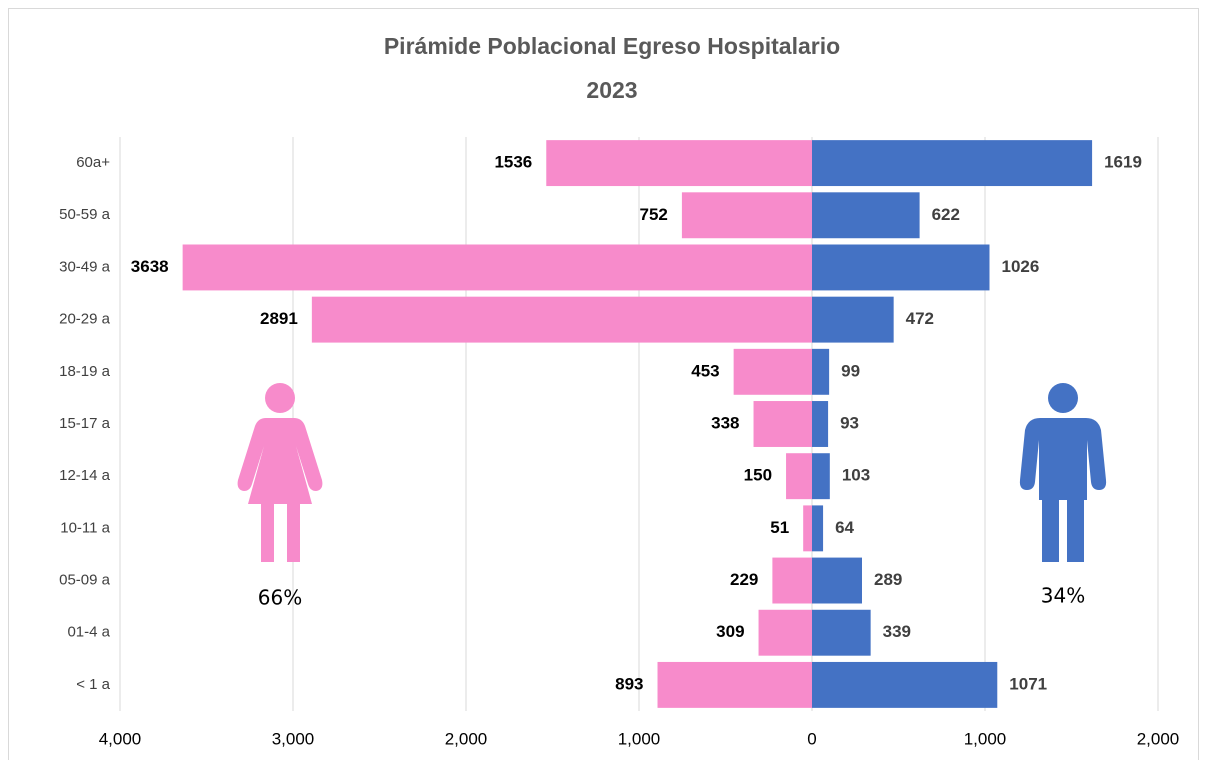  What do you see at coordinates (85, 319) in the screenshot?
I see `y-tick-label: 20-29 a` at bounding box center [85, 319].